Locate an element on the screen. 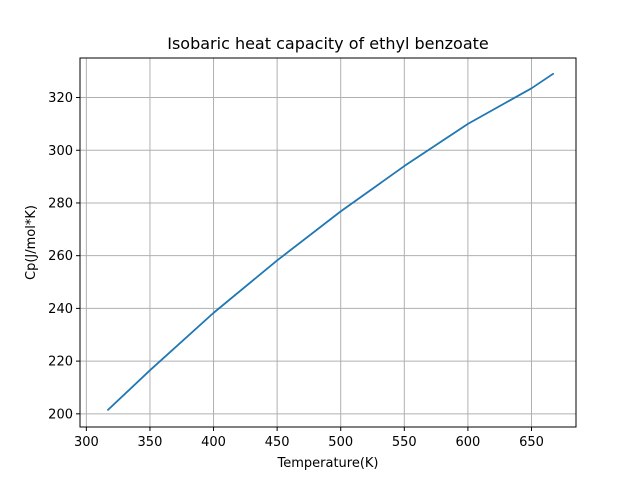  y-tick-label: 280 is located at coordinates (60, 203).